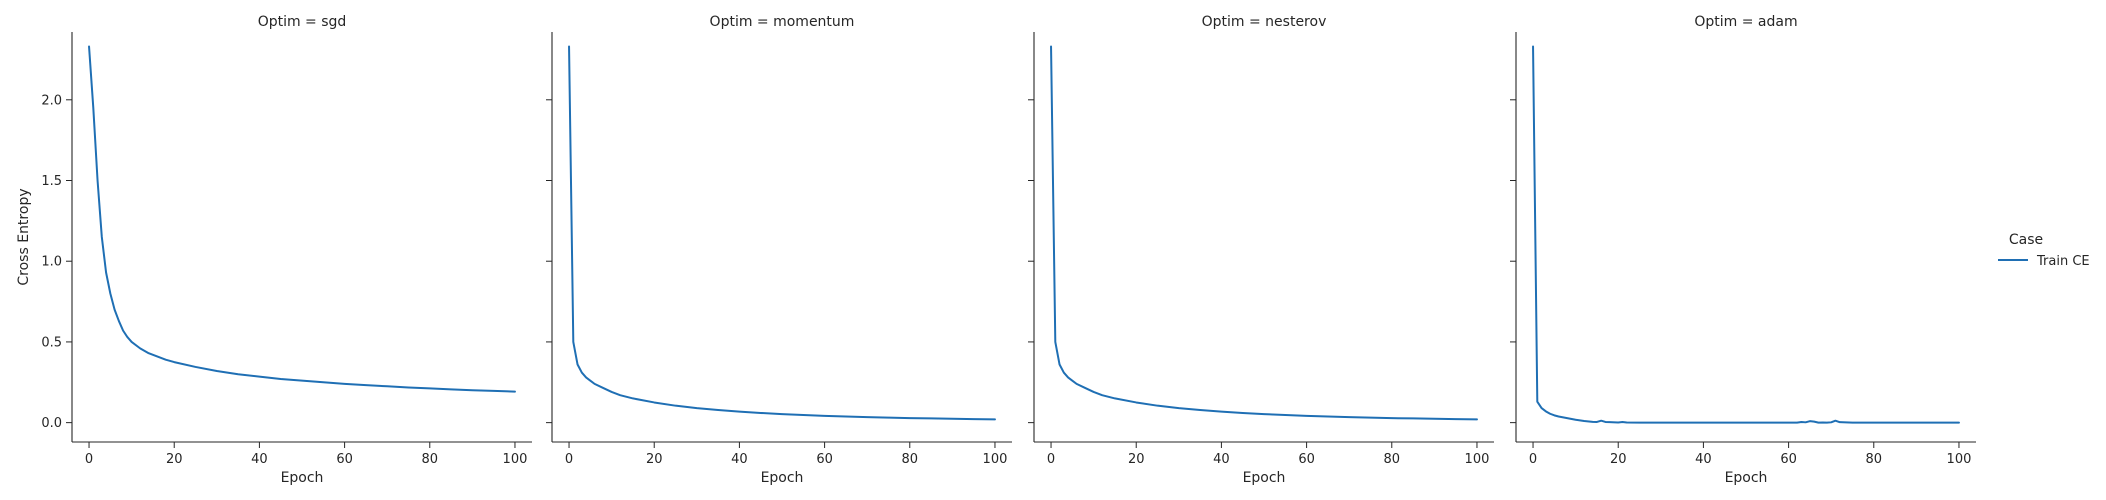  Describe the element at coordinates (2044, 250) in the screenshot. I see `legend: Case Train CE` at that location.